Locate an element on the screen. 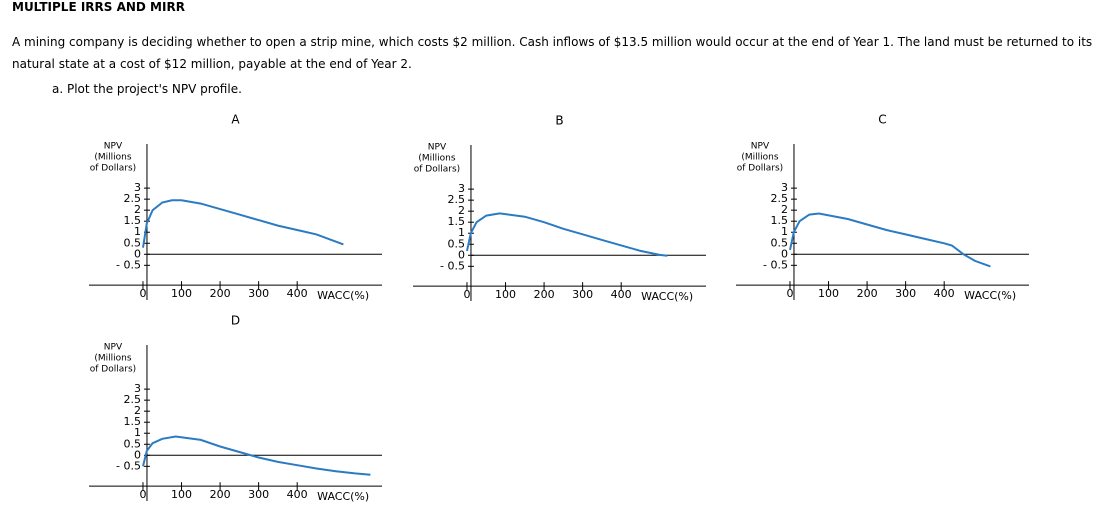 This screenshot has height=511, width=1114. chart-label: D is located at coordinates (235, 321).